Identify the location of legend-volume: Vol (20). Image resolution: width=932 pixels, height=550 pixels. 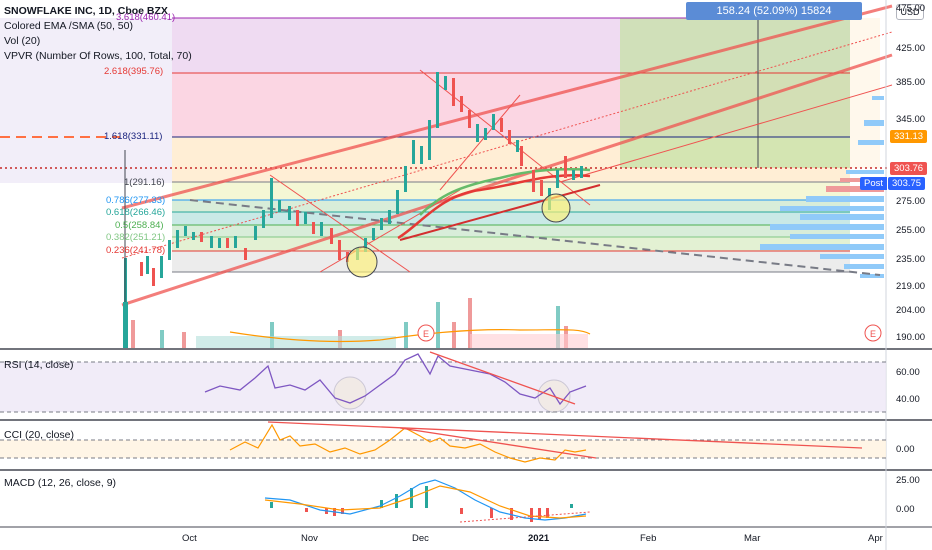
(22, 41).